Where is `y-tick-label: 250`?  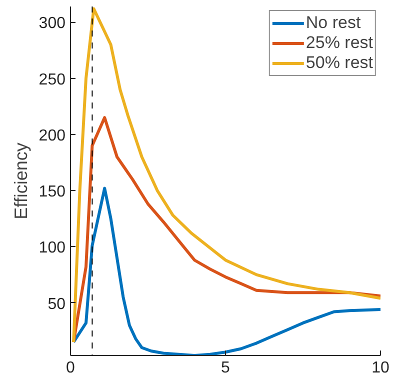
y-tick-label: 250 is located at coordinates (52, 79).